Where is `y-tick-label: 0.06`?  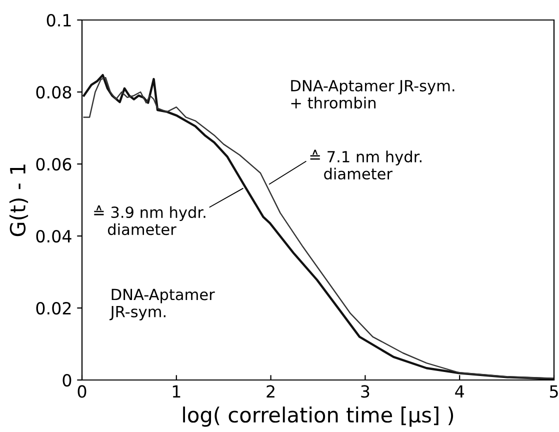 y-tick-label: 0.06 is located at coordinates (54, 164).